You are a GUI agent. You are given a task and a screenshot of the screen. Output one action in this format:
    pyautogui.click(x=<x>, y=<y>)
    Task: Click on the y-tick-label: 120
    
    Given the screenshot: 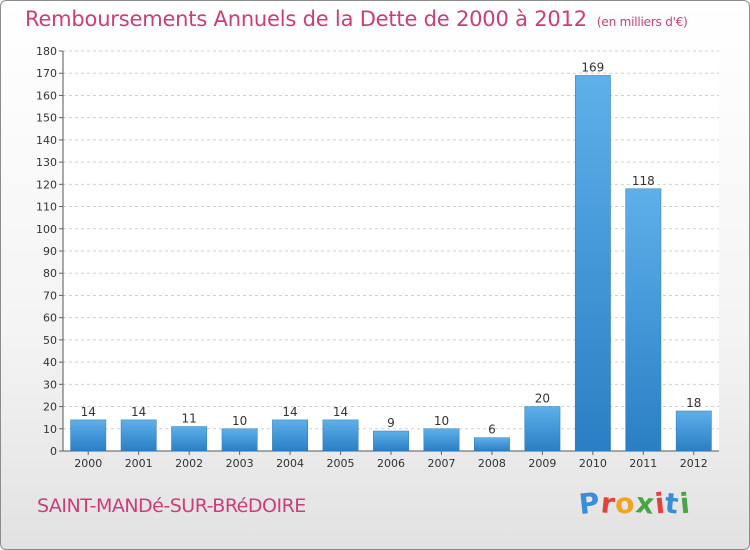 What is the action you would take?
    pyautogui.click(x=46, y=184)
    